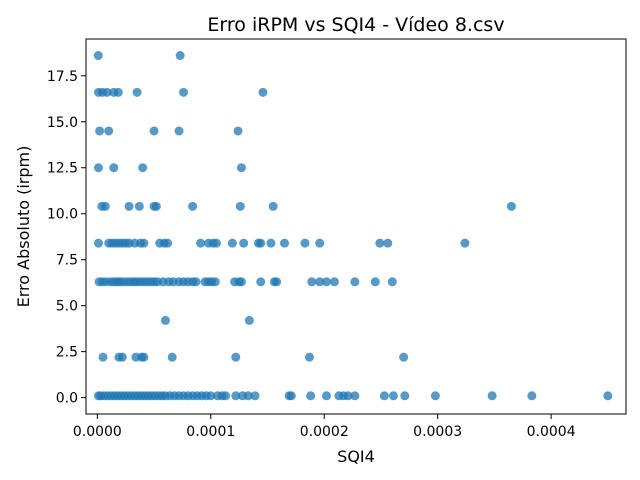  I want to click on y-tick-label: 15.0, so click(62, 123).